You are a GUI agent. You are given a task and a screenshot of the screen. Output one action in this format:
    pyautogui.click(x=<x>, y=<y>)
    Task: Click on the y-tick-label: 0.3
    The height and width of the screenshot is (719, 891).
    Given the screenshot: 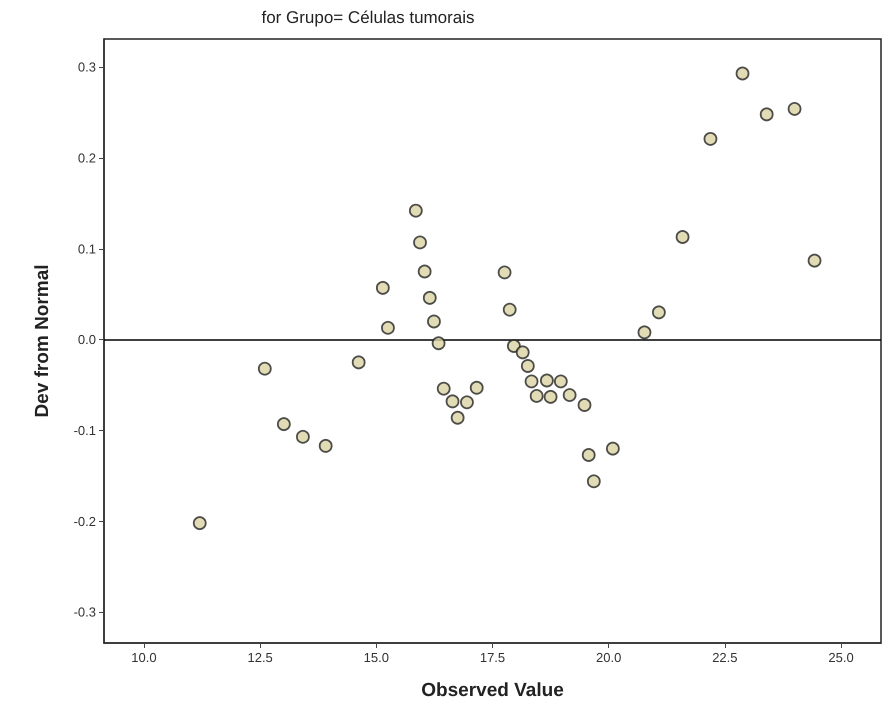 What is the action you would take?
    pyautogui.click(x=87, y=67)
    